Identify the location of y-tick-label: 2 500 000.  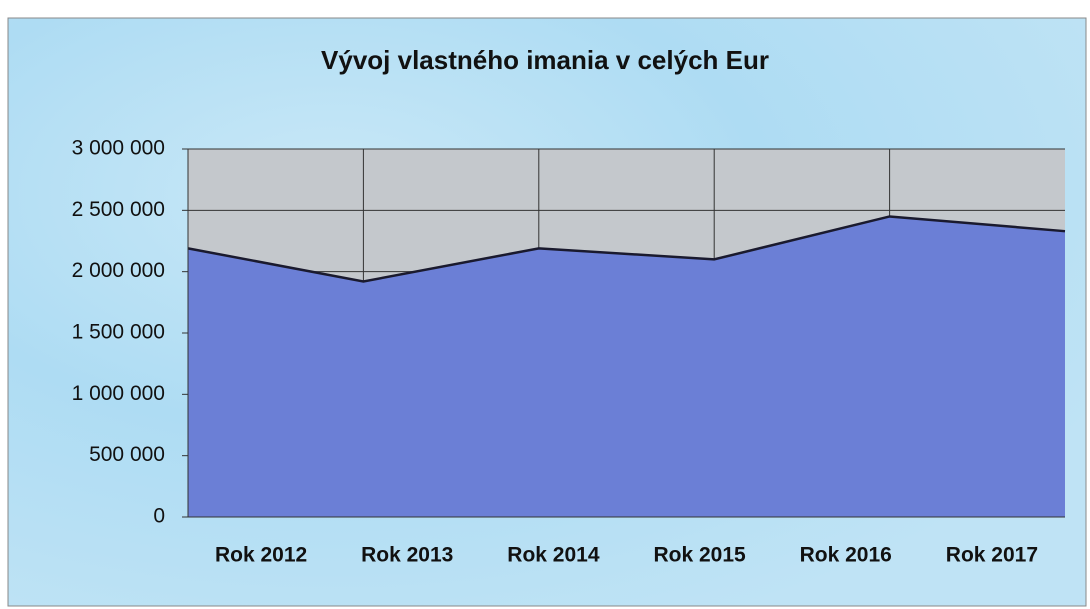
(118, 209).